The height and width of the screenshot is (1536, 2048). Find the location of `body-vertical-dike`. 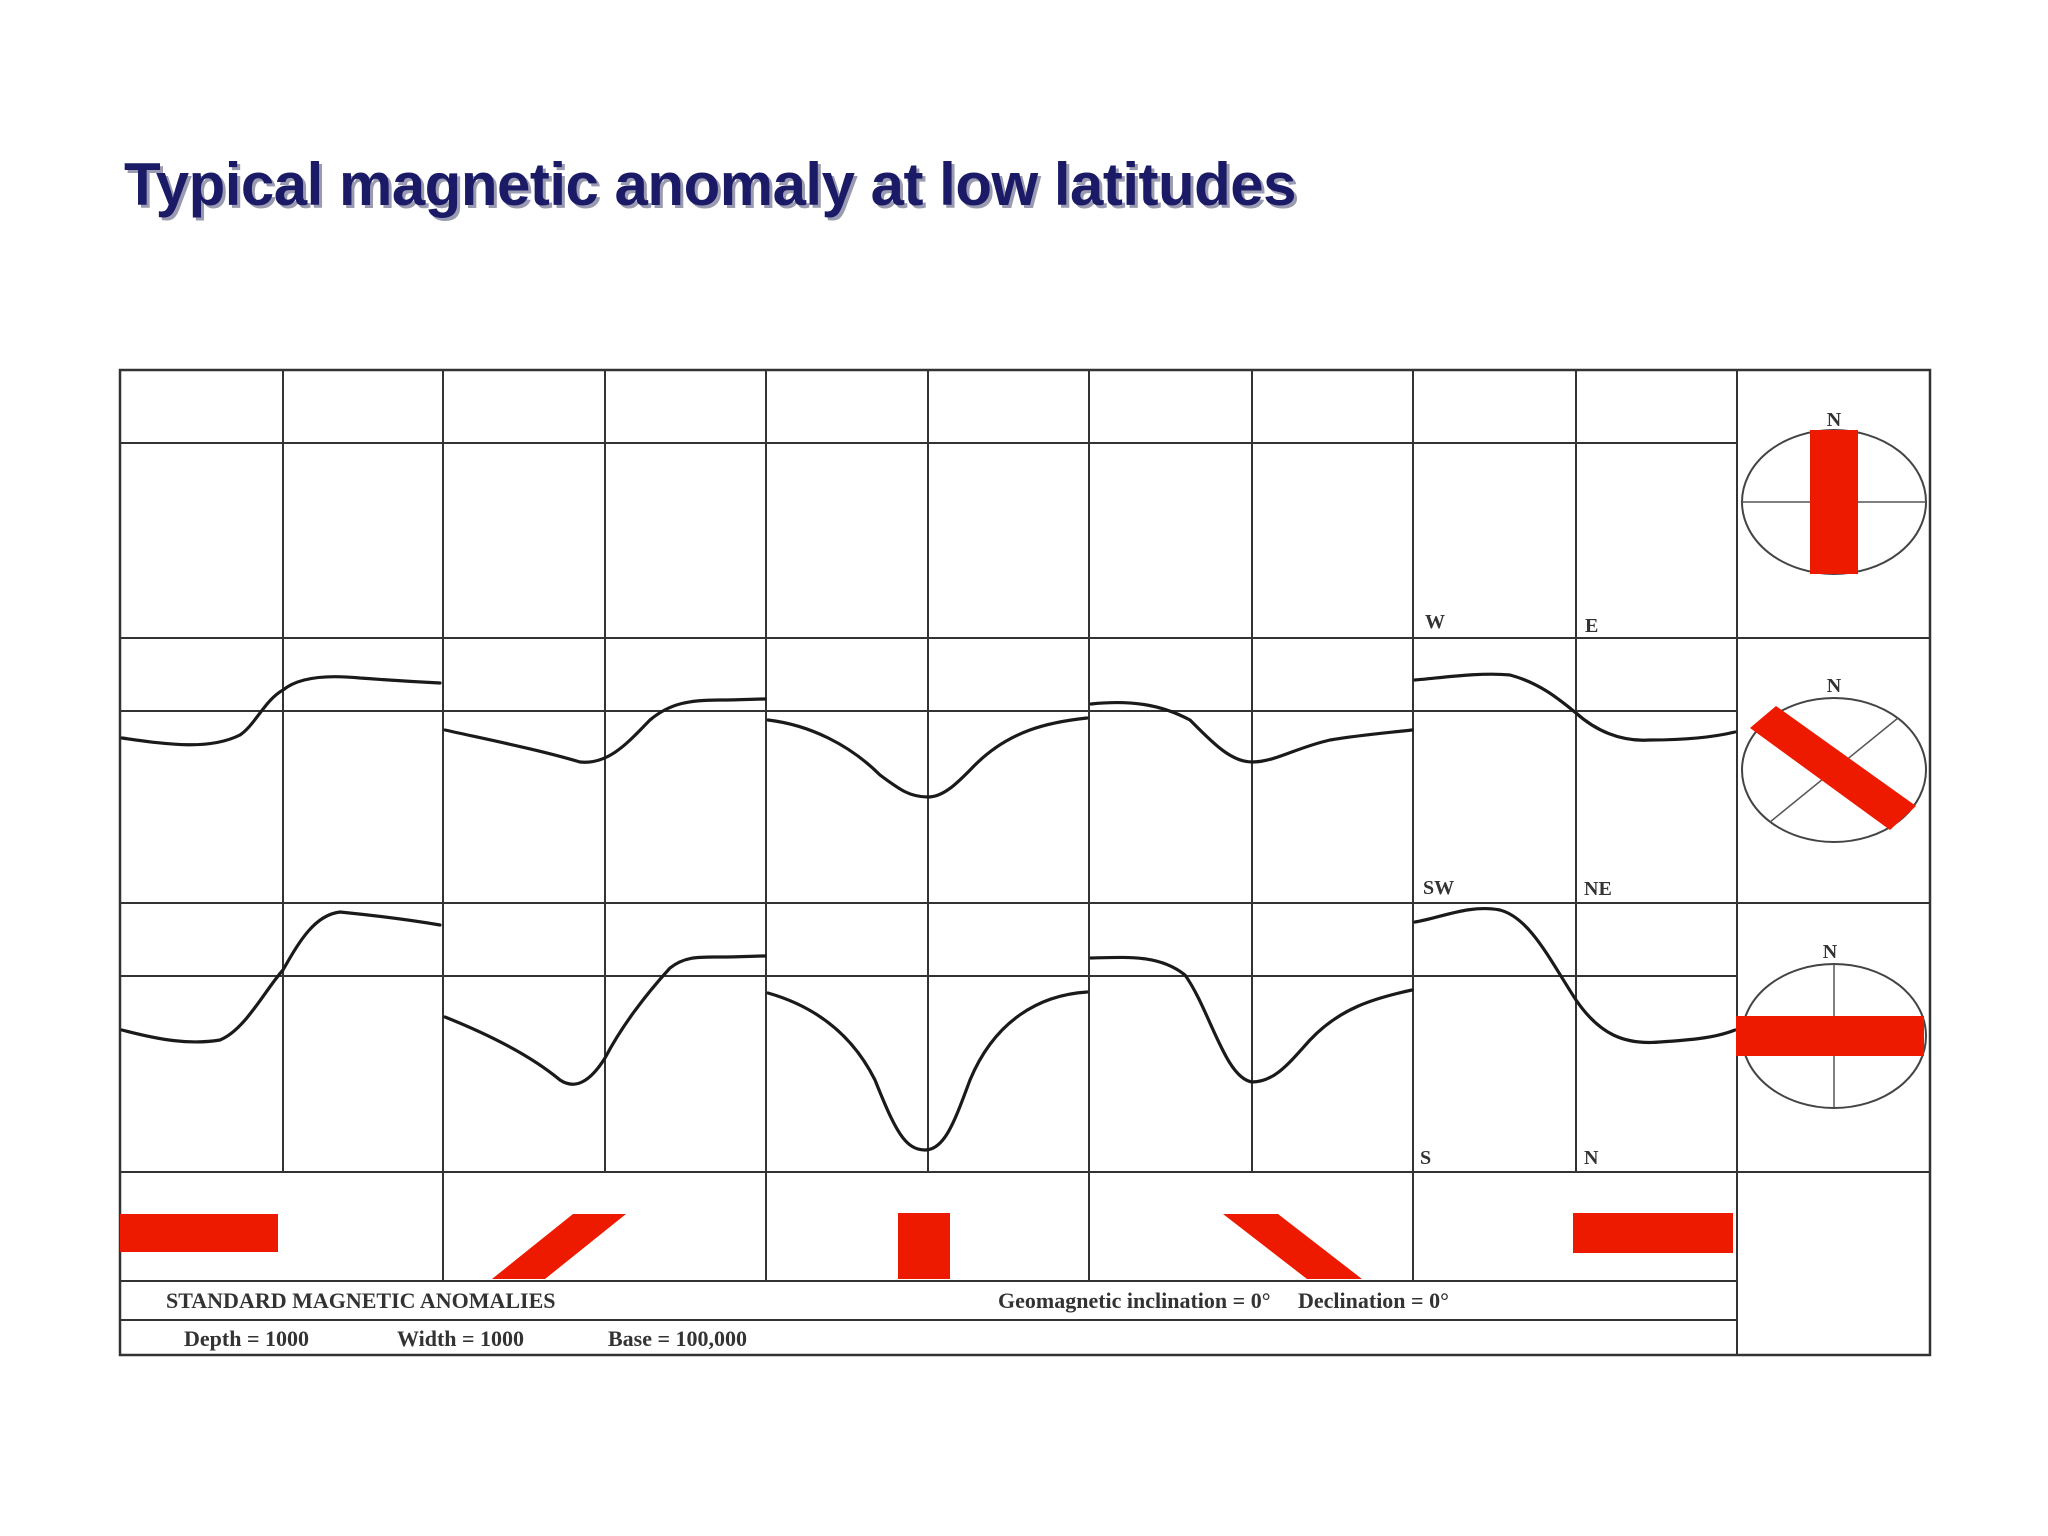

body-vertical-dike is located at coordinates (199, 1233).